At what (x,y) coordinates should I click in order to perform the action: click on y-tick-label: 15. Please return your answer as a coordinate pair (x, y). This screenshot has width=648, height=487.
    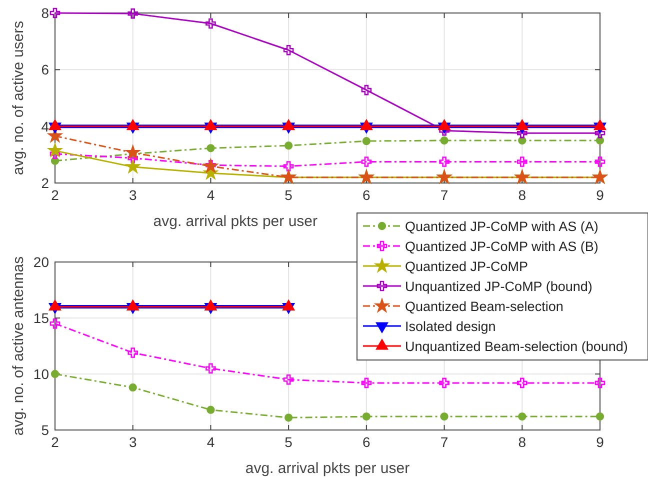
    Looking at the image, I should click on (41, 318).